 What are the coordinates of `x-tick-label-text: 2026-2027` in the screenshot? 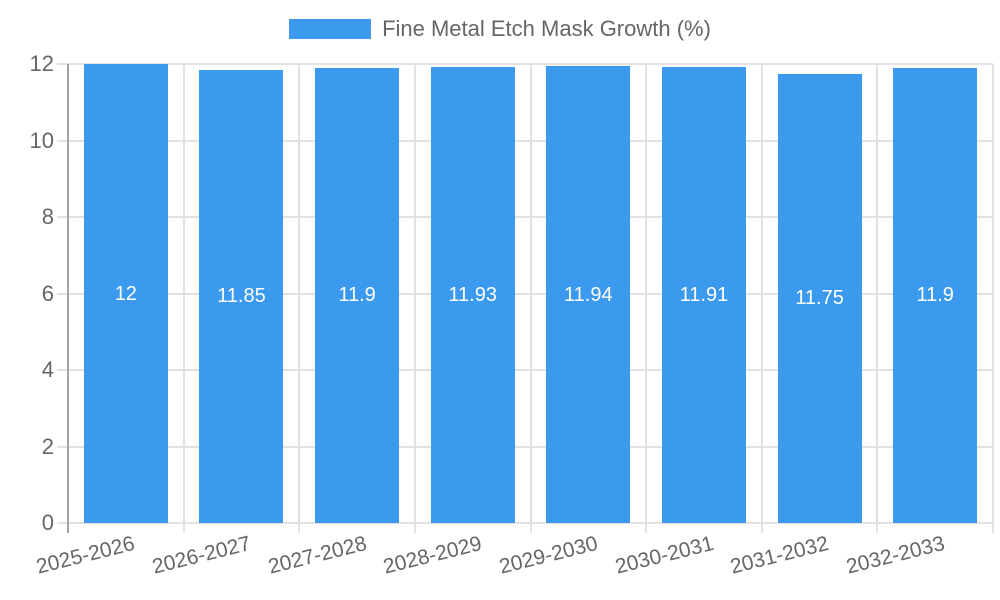 It's located at (201, 555).